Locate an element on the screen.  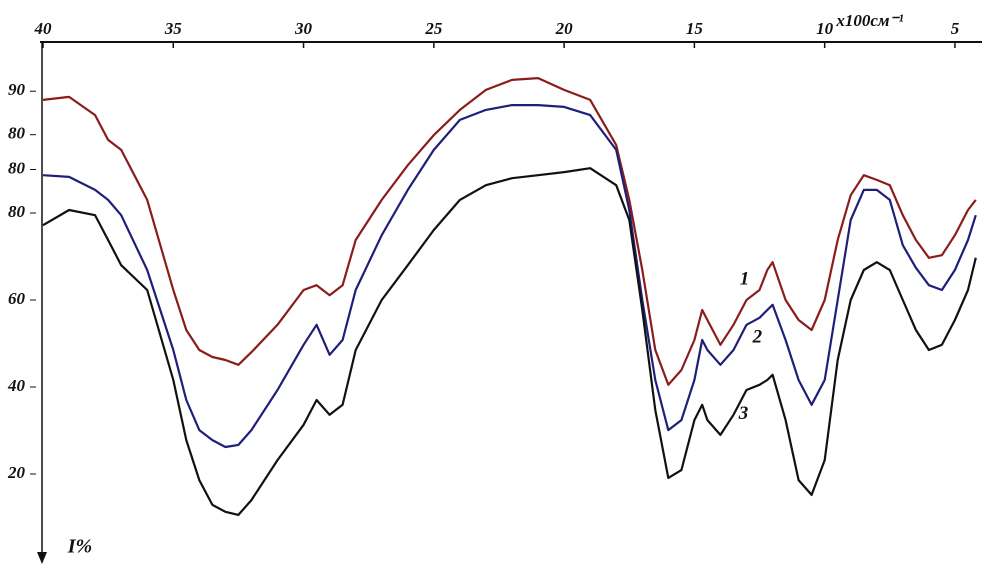
x-tick-label: 25 is located at coordinates (433, 28).